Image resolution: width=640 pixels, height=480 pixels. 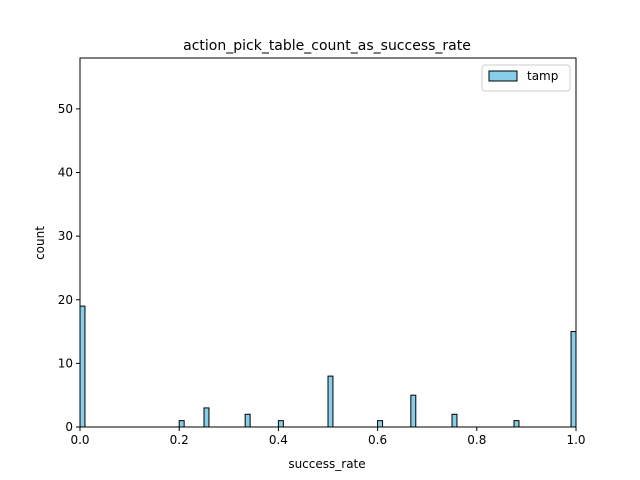 I want to click on x-tick-label: 1.0, so click(x=575, y=440).